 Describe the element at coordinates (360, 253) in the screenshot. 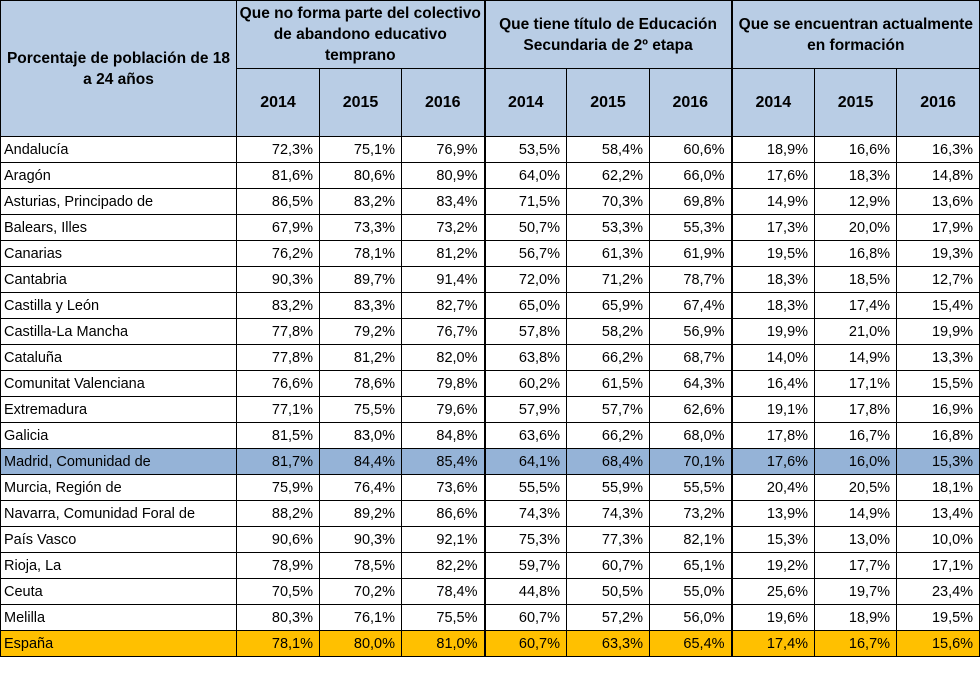

I see `value-cell: 78,1%` at that location.